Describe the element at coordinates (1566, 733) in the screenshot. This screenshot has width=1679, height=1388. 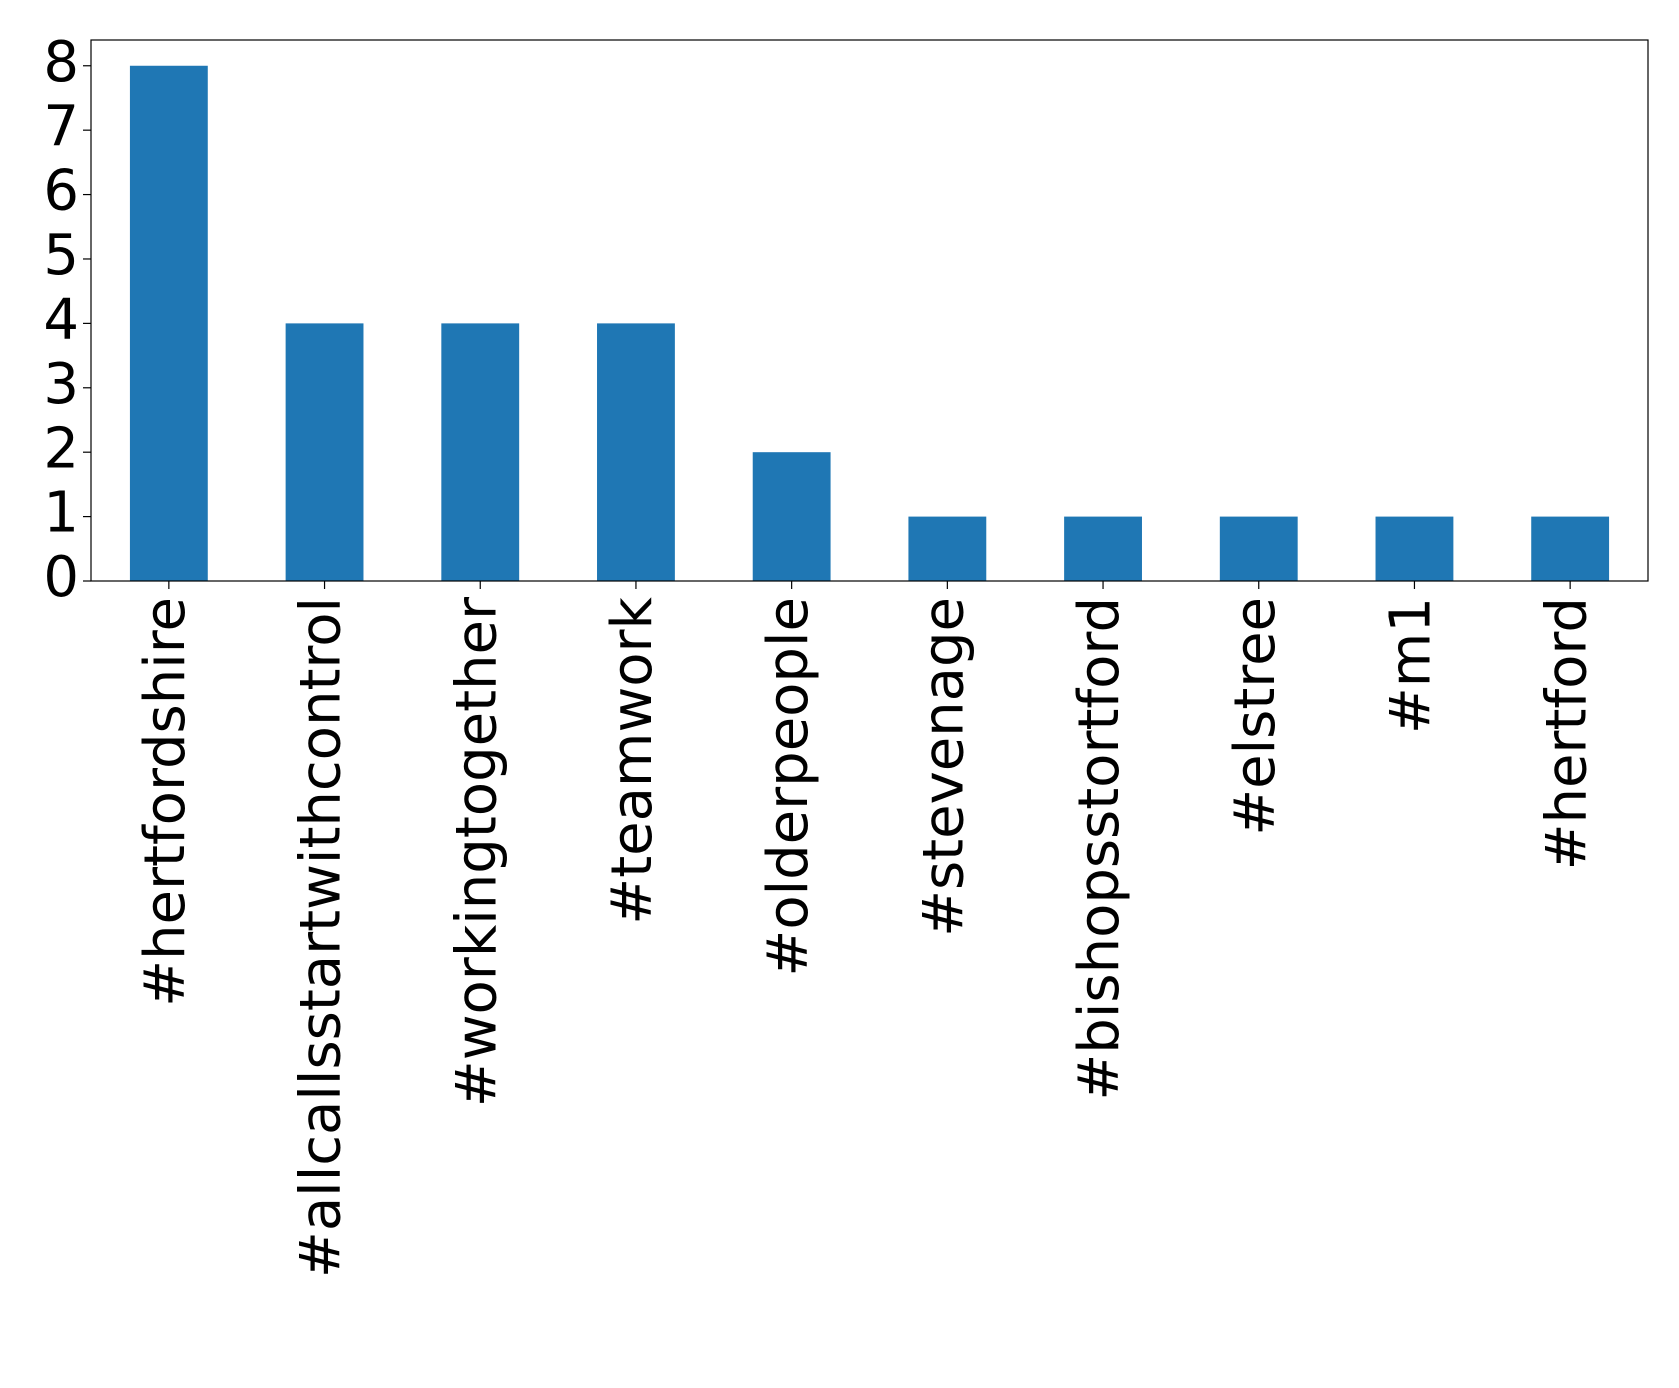
I see `x-tick-label: #hertford` at that location.